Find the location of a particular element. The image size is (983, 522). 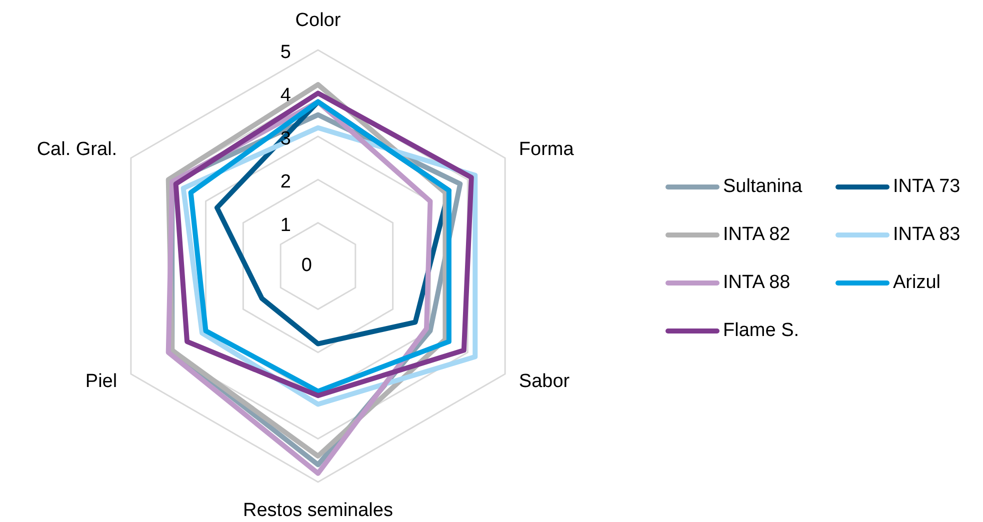

legend-label: Arizul is located at coordinates (917, 283).